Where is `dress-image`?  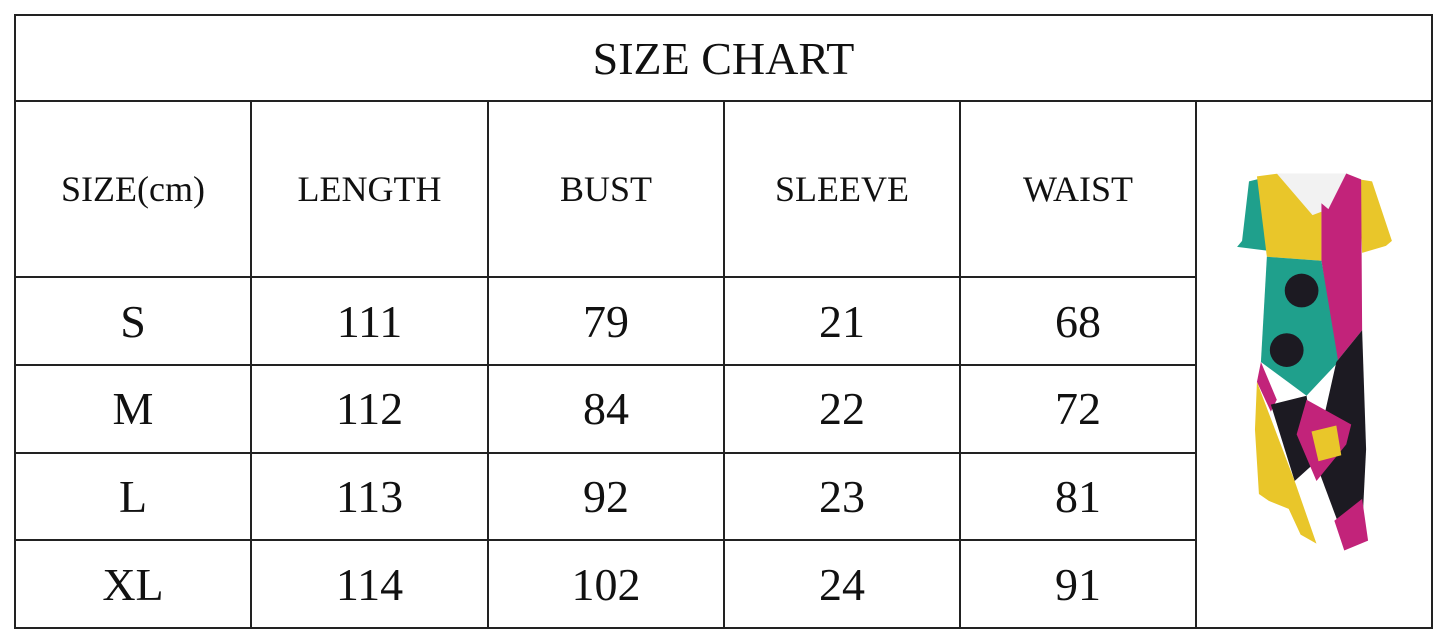 dress-image is located at coordinates (1314, 362).